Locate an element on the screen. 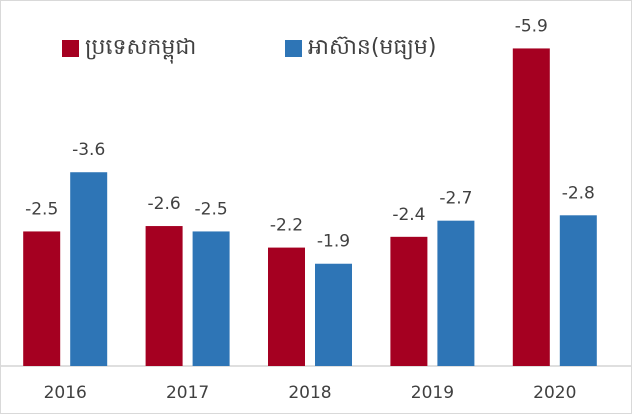 Image resolution: width=632 pixels, height=414 pixels. data-label: -2.8 is located at coordinates (578, 193).